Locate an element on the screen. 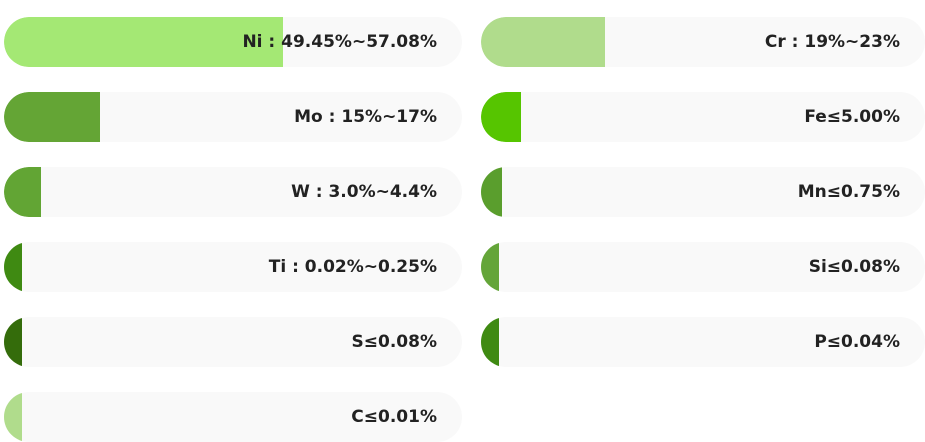 This screenshot has height=442, width=925. bar-label: Mo : 15%~17% is located at coordinates (365, 117).